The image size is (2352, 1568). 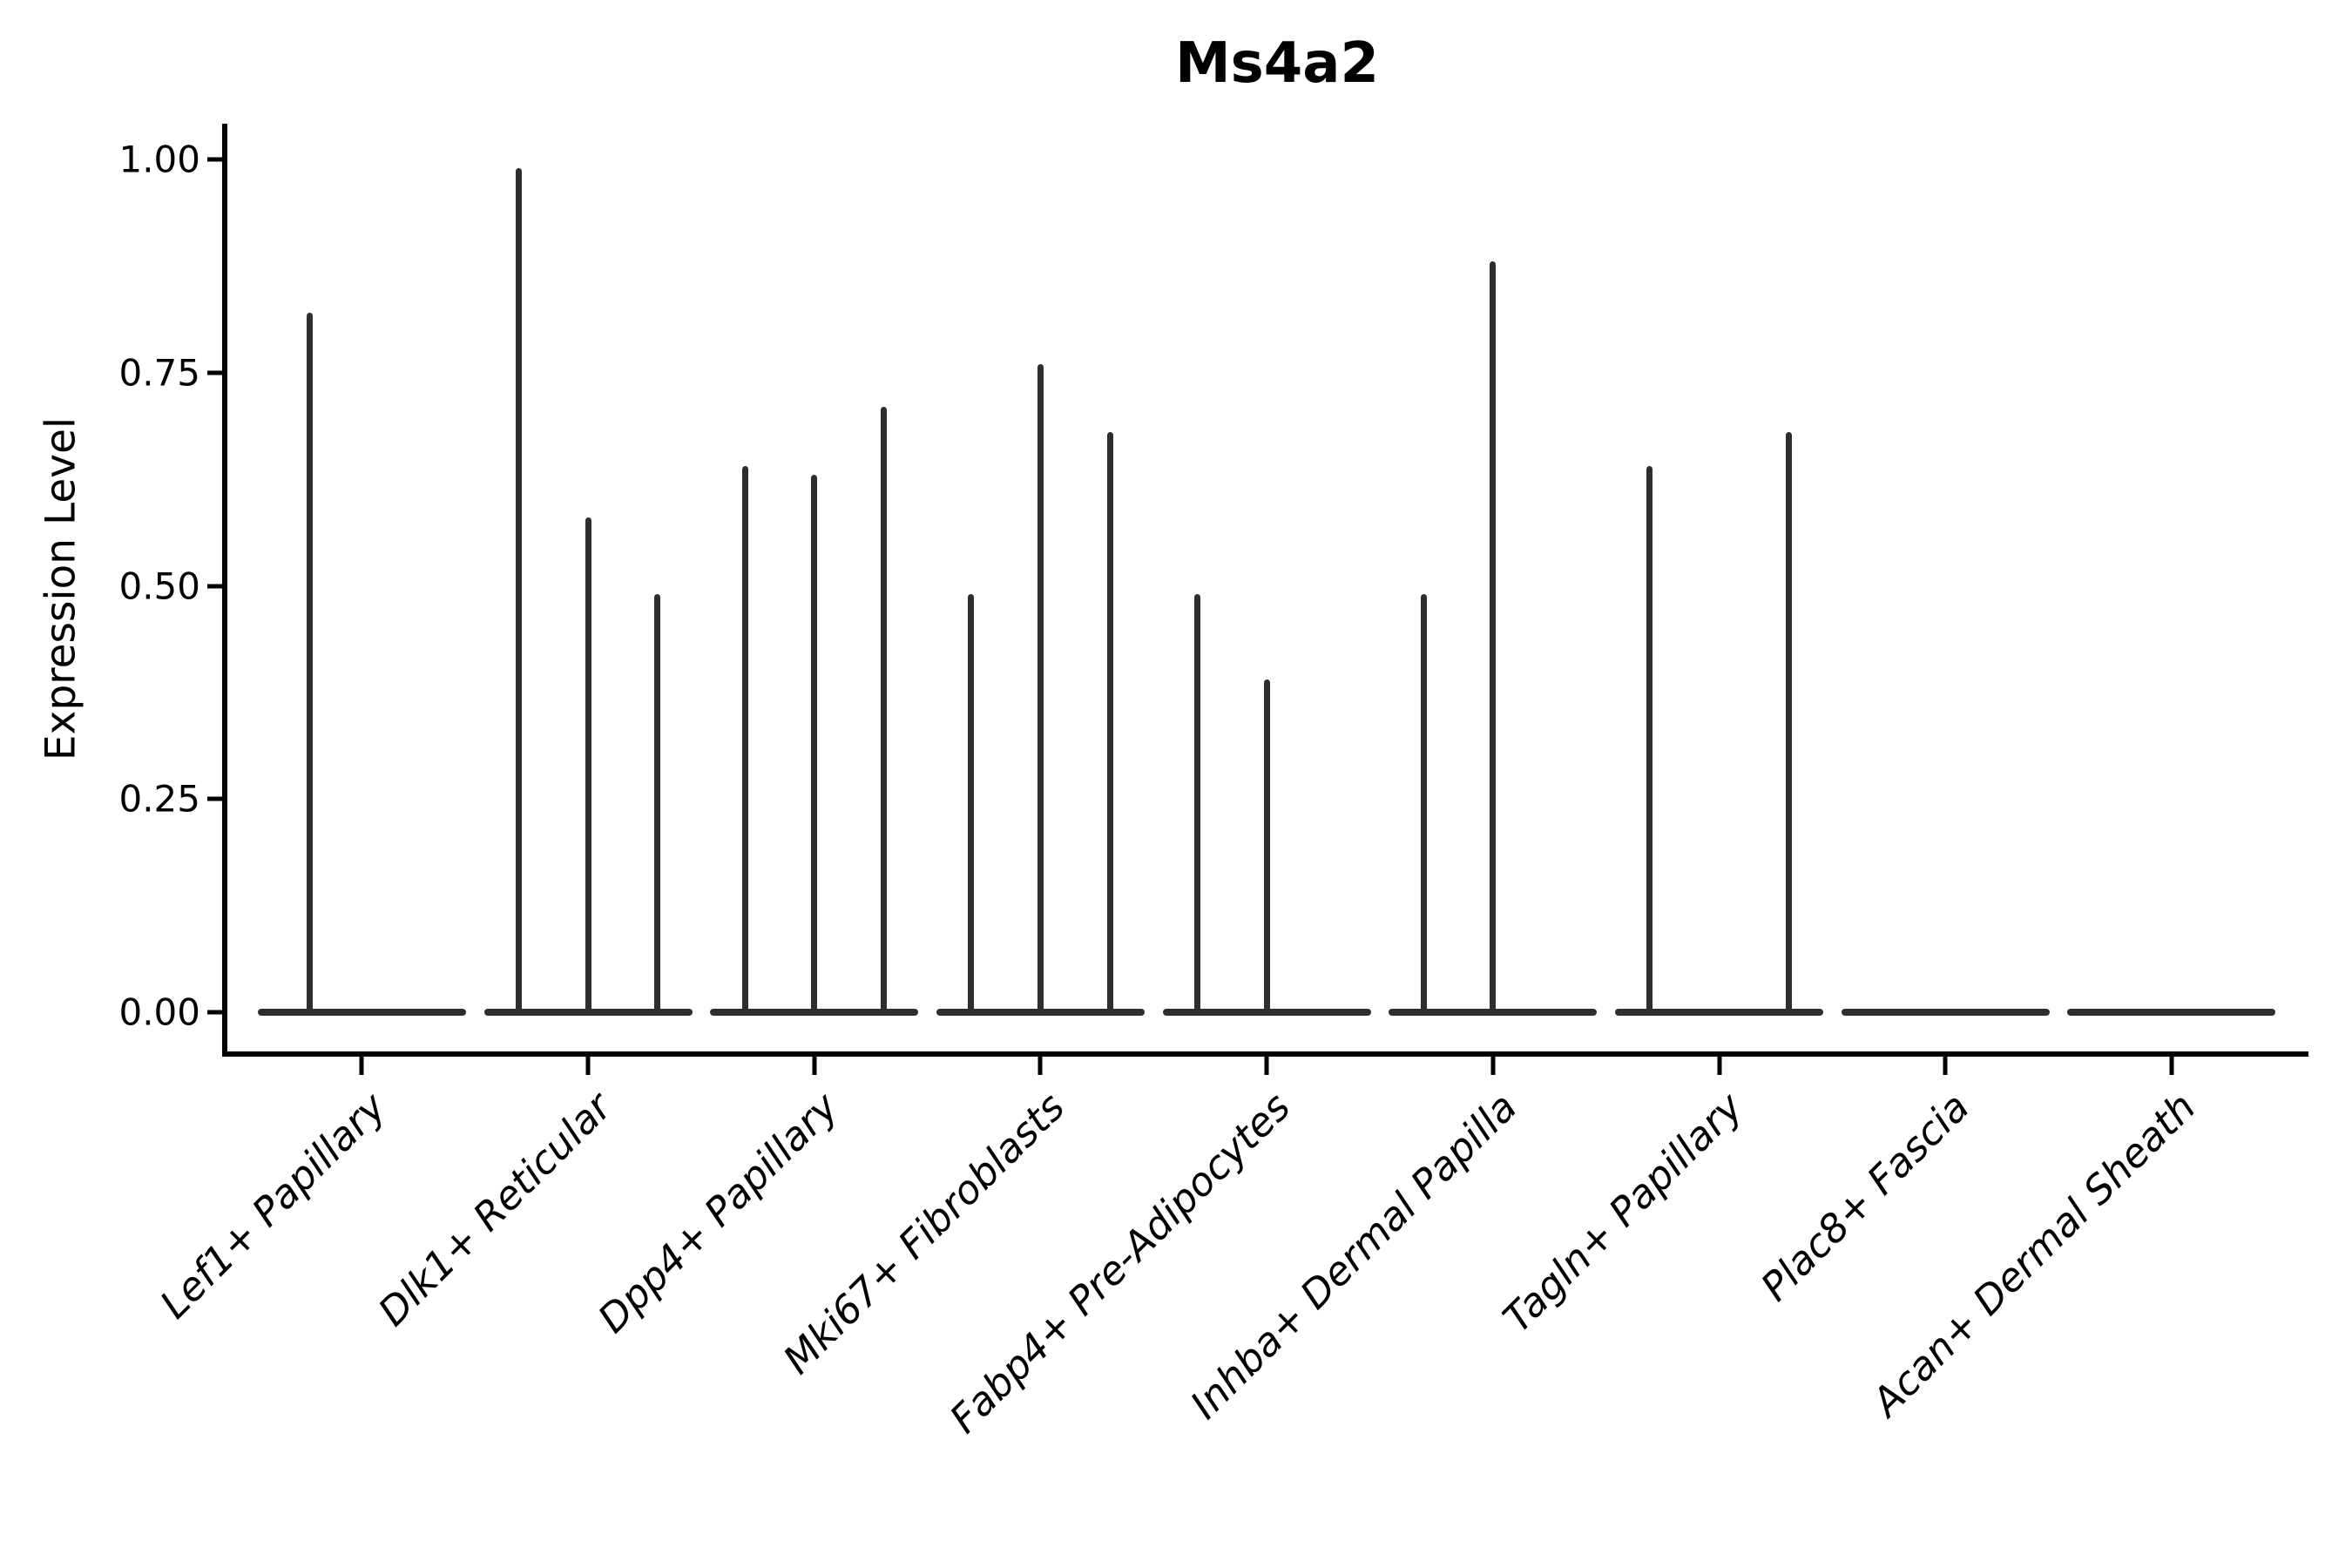 What do you see at coordinates (272, 1206) in the screenshot?
I see `x-axis-label-text: Lef1+ Papillary` at bounding box center [272, 1206].